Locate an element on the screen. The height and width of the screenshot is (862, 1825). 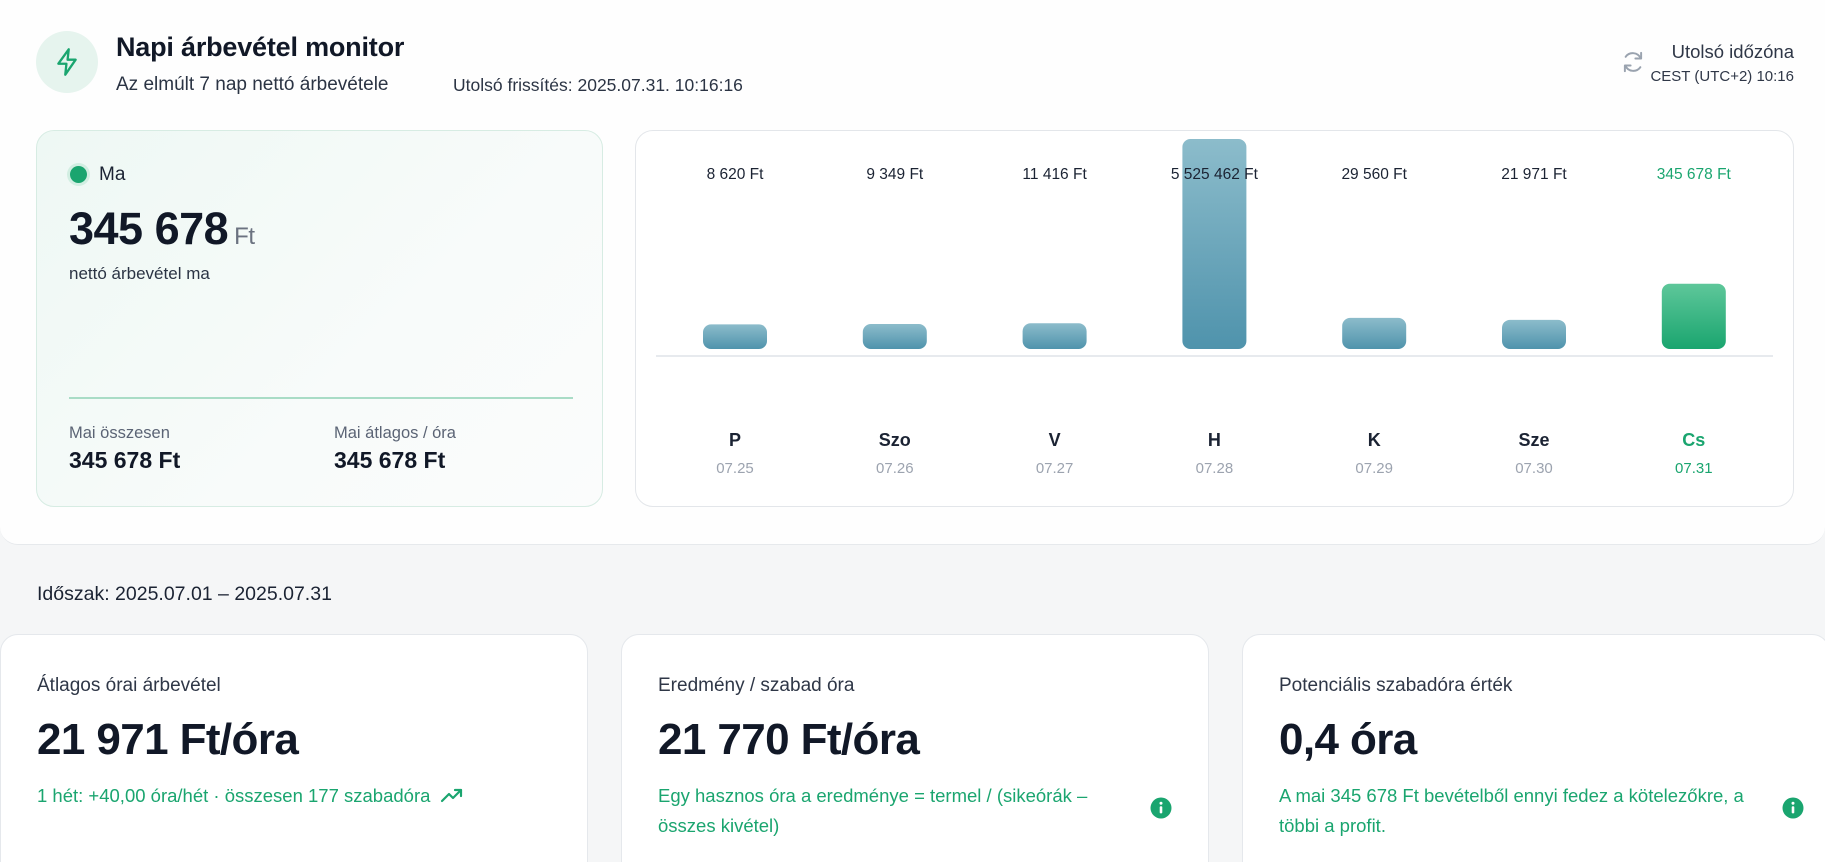
x-axis-date-label: 07.31 is located at coordinates (1694, 468).